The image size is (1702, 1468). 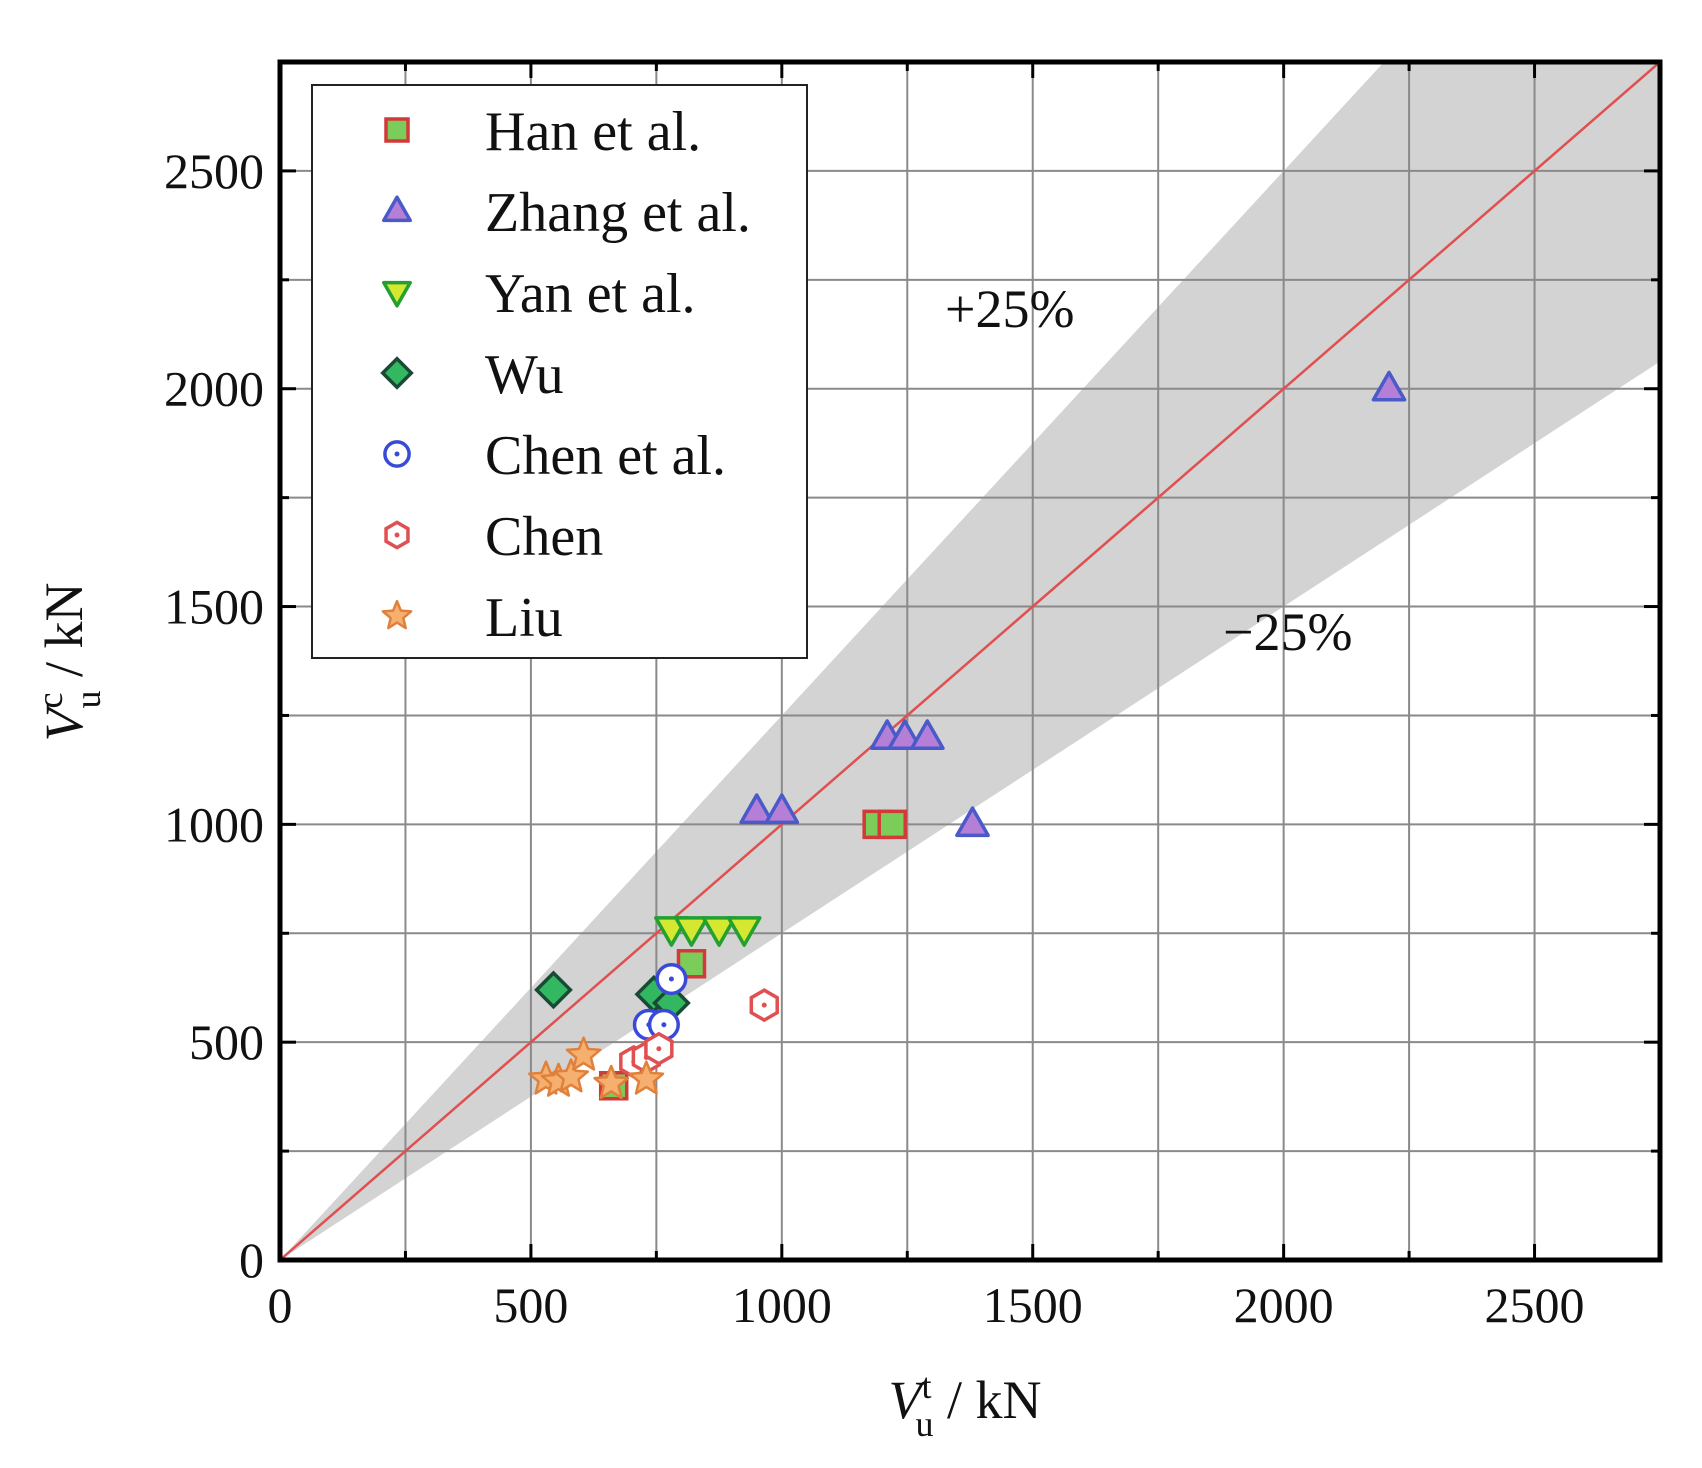 I want to click on legend-label: Liu, so click(x=524, y=618).